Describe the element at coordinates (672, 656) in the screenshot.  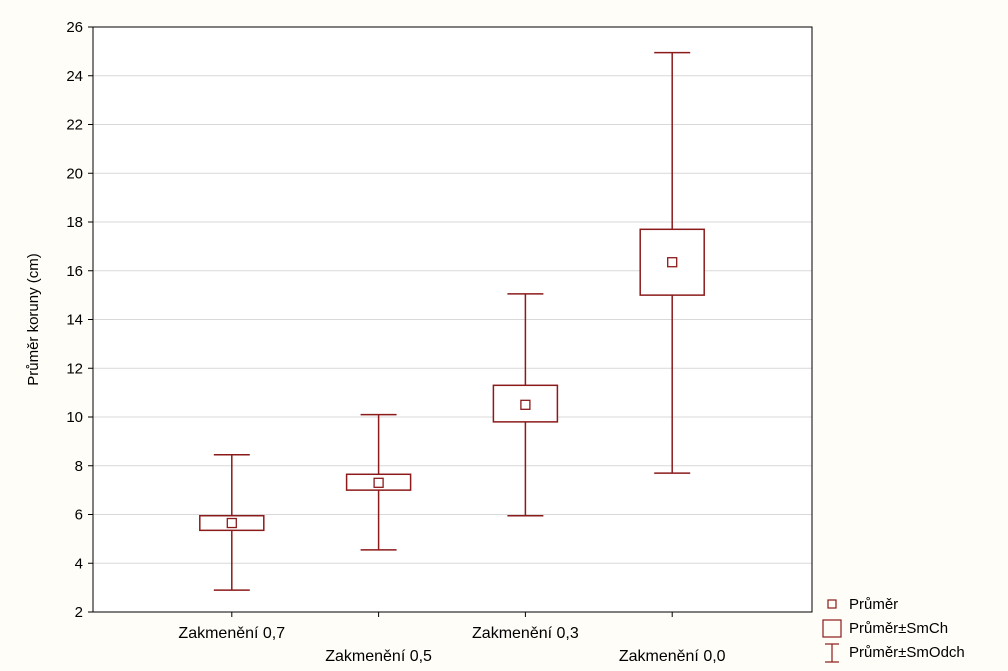
I see `x-tick-label: Zakmenění 0,0` at that location.